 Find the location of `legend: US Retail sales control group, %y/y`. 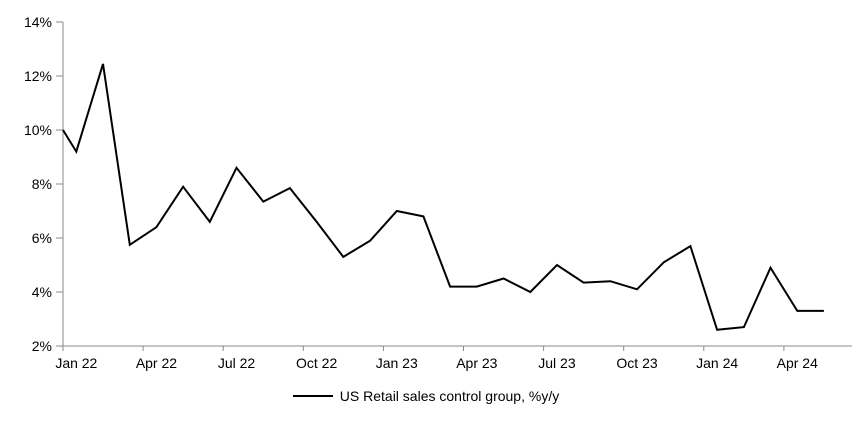

legend: US Retail sales control group, %y/y is located at coordinates (426, 396).